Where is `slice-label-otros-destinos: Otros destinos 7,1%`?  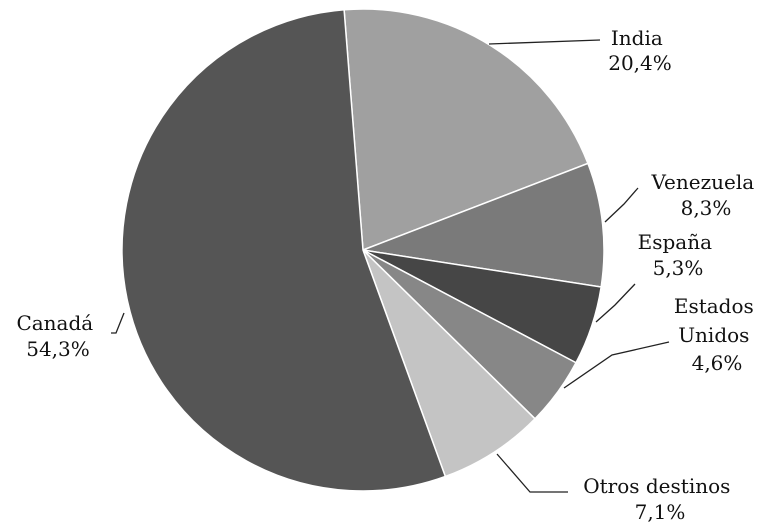
slice-label-otros-destinos: Otros destinos 7,1% is located at coordinates (660, 499).